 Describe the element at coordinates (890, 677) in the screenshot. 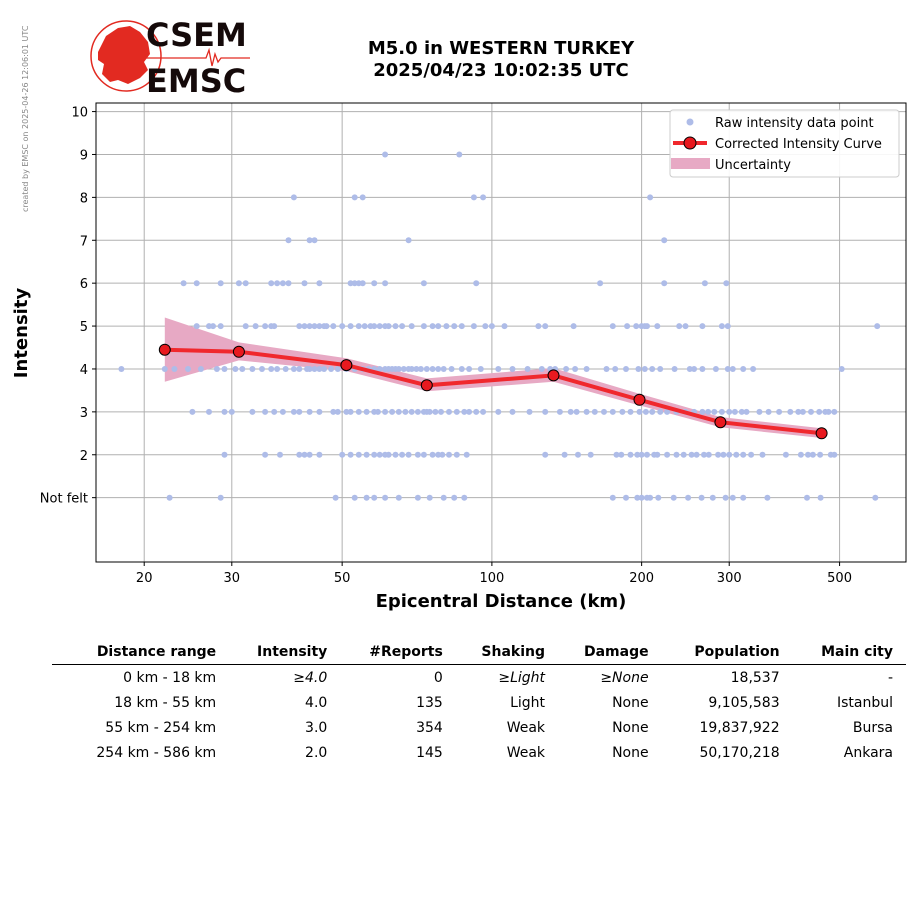

I see `cell-city: -` at that location.